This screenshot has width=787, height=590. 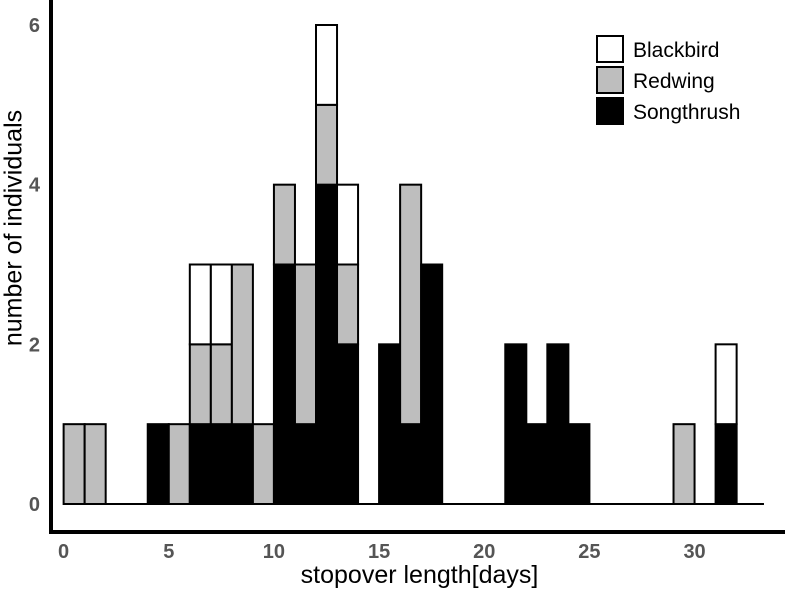 I want to click on legend-swatch-songthrush, so click(x=610, y=111).